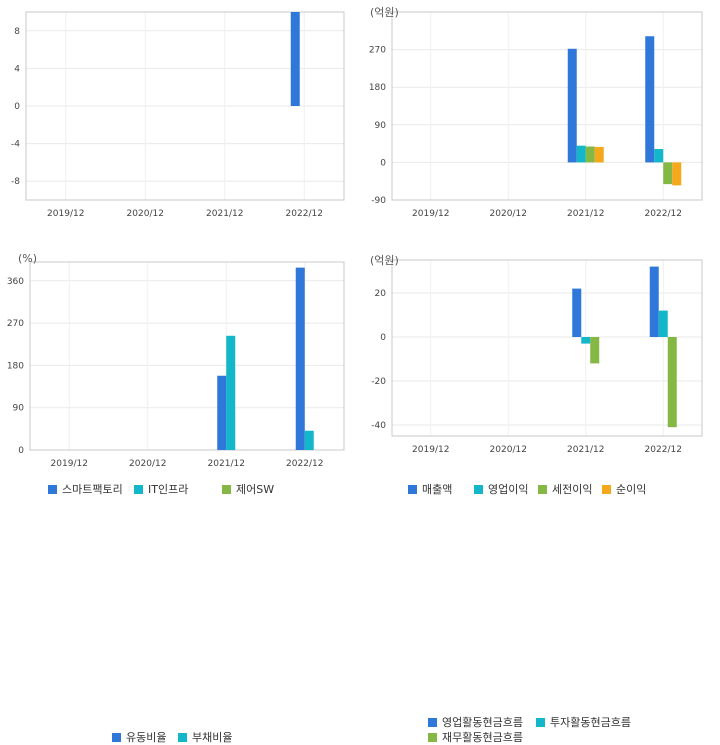 The image size is (720, 745). Describe the element at coordinates (139, 737) in the screenshot. I see `legend-item-series-1: 유동비율` at that location.